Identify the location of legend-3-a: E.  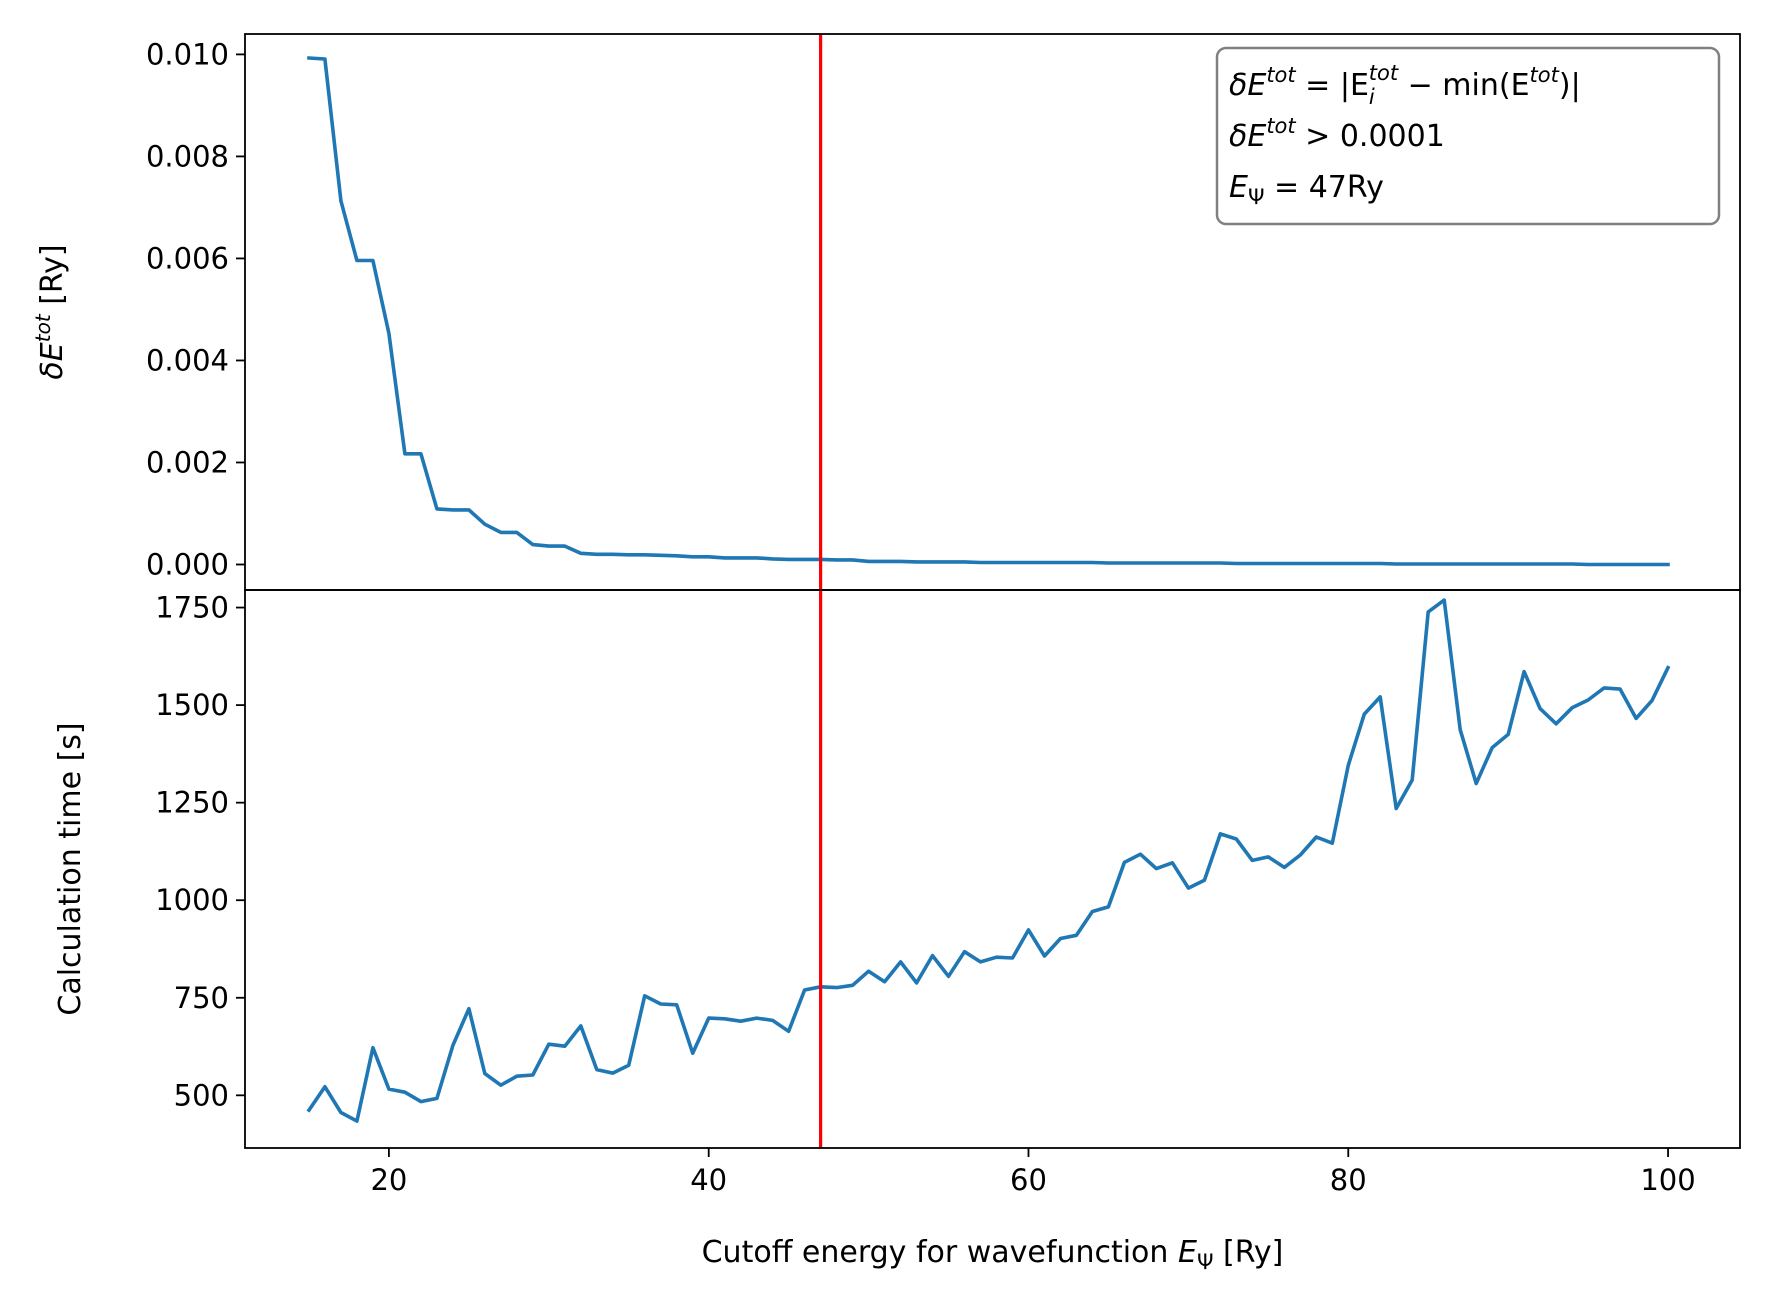
(1238, 187).